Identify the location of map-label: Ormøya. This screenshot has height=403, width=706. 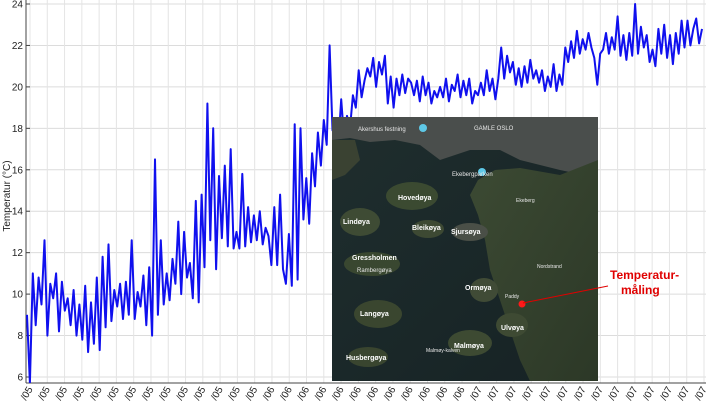
(478, 288).